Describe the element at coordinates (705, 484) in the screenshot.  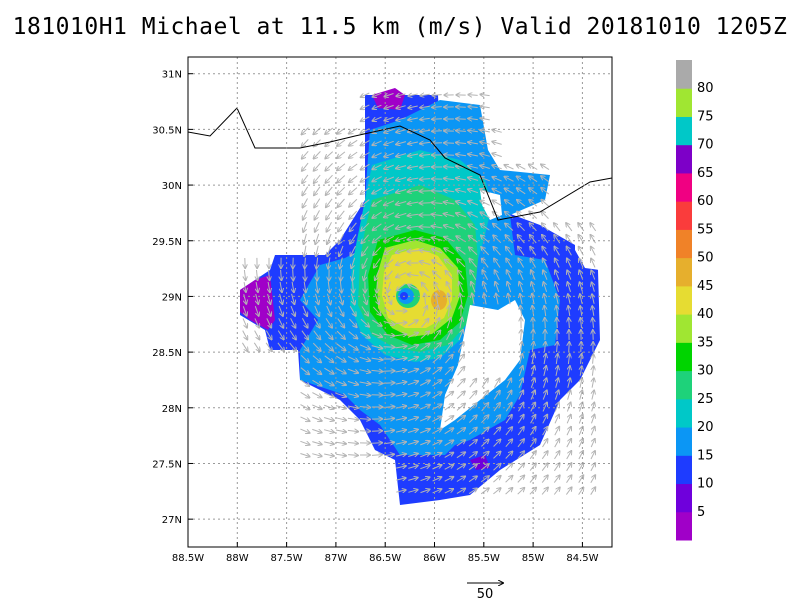
I see `colorbar-label: 10` at that location.